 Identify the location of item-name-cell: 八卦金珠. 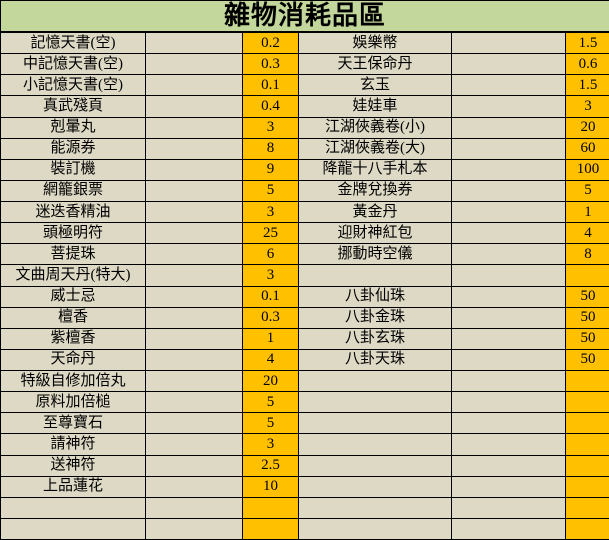
(375, 318).